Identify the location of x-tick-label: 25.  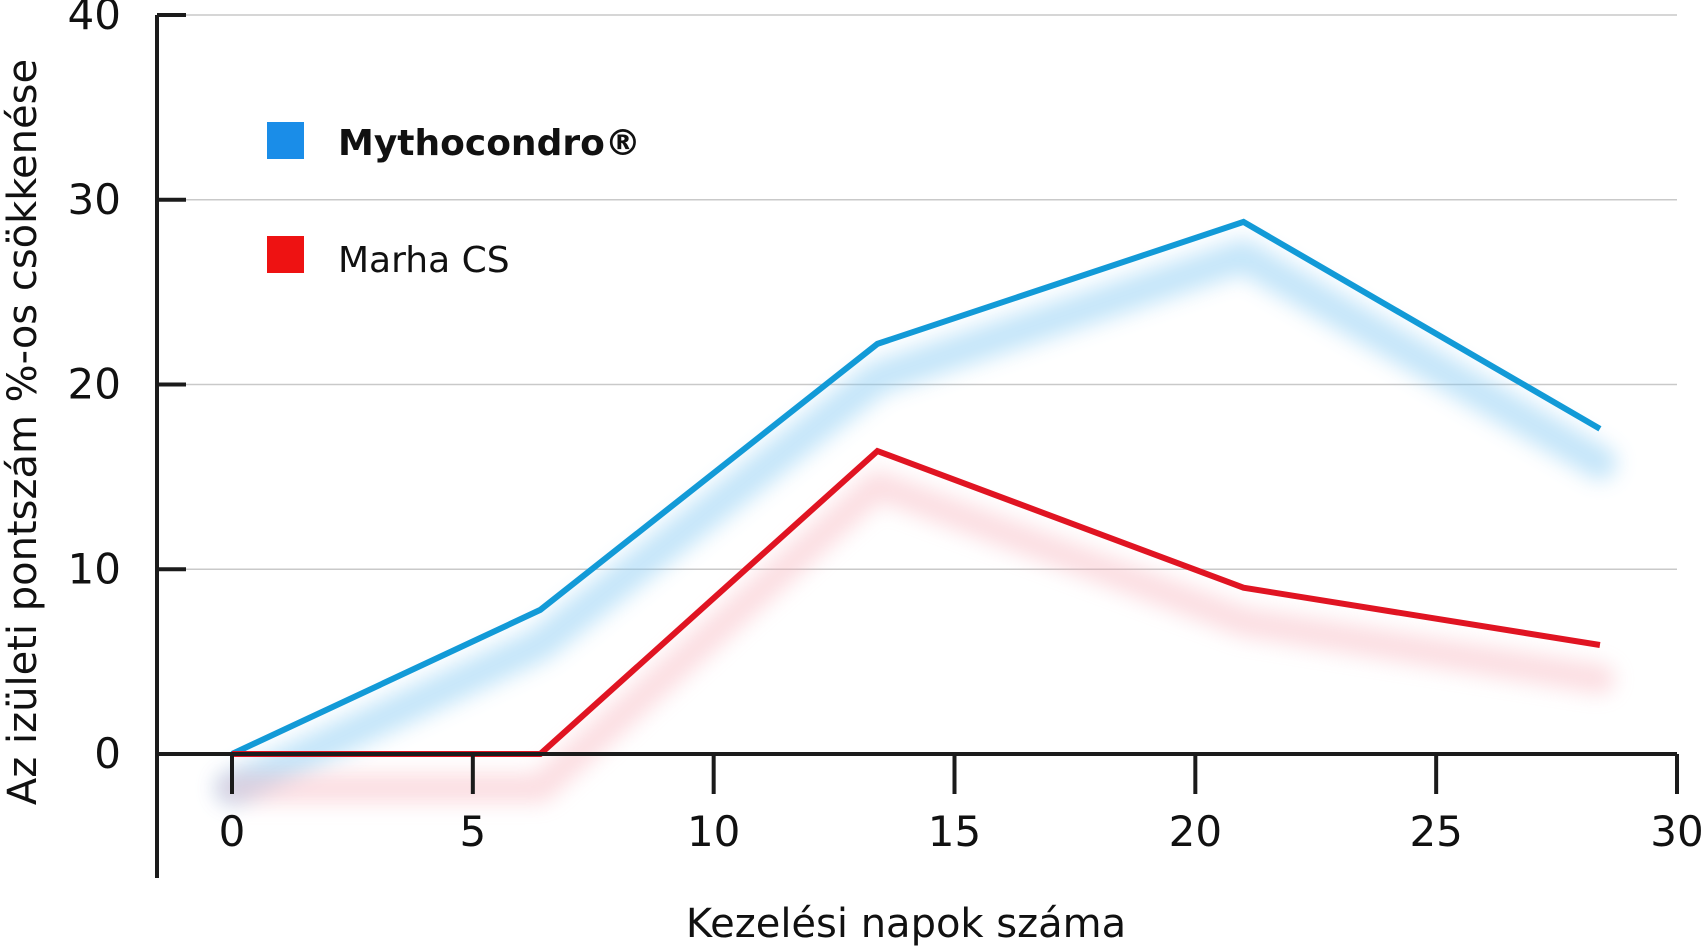
(1435, 831).